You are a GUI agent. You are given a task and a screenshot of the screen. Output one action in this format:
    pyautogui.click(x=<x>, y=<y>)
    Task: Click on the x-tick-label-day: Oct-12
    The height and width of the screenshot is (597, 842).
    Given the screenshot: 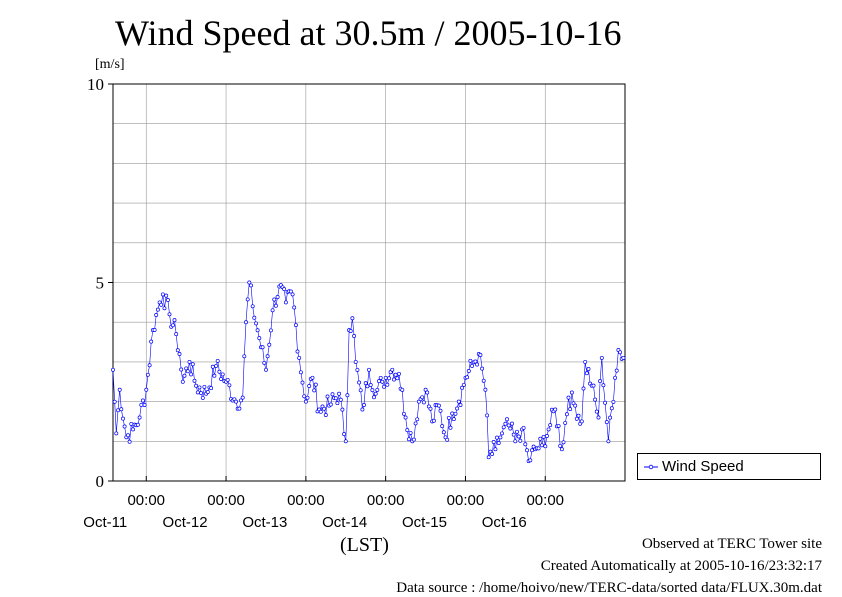 What is the action you would take?
    pyautogui.click(x=185, y=522)
    